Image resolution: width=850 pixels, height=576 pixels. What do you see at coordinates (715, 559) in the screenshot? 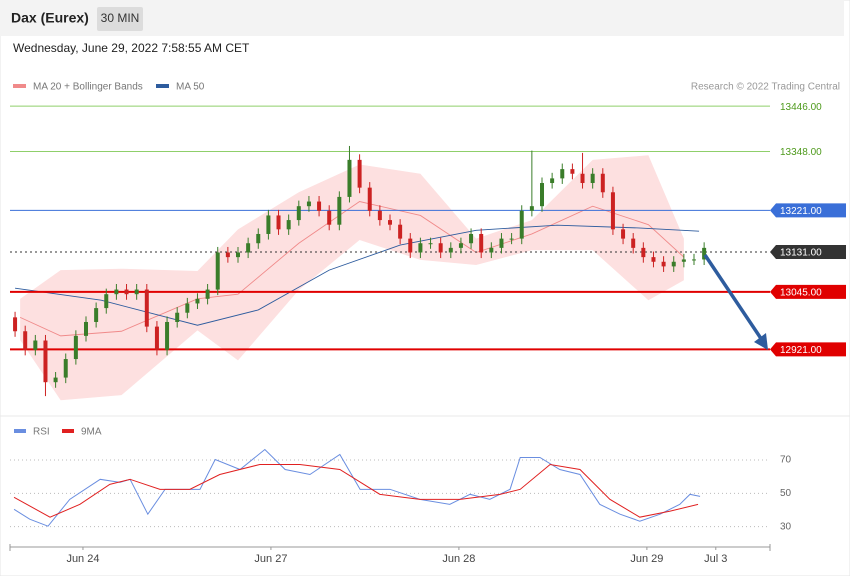
I see `x-tick-label: Jul 3` at bounding box center [715, 559].